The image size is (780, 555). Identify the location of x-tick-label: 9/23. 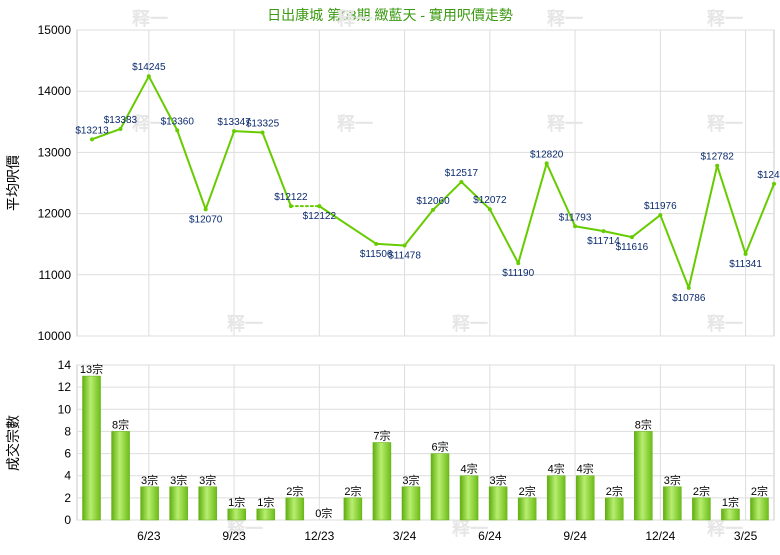
(234, 536).